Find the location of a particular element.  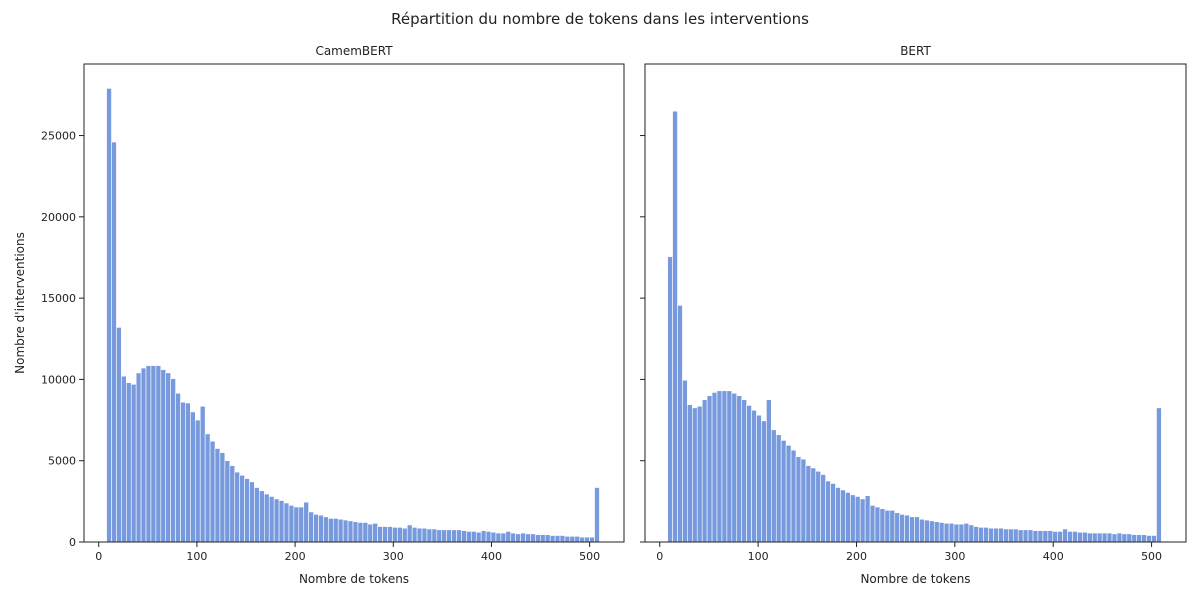

camembert-y-tick-label: 0 is located at coordinates (72, 542).